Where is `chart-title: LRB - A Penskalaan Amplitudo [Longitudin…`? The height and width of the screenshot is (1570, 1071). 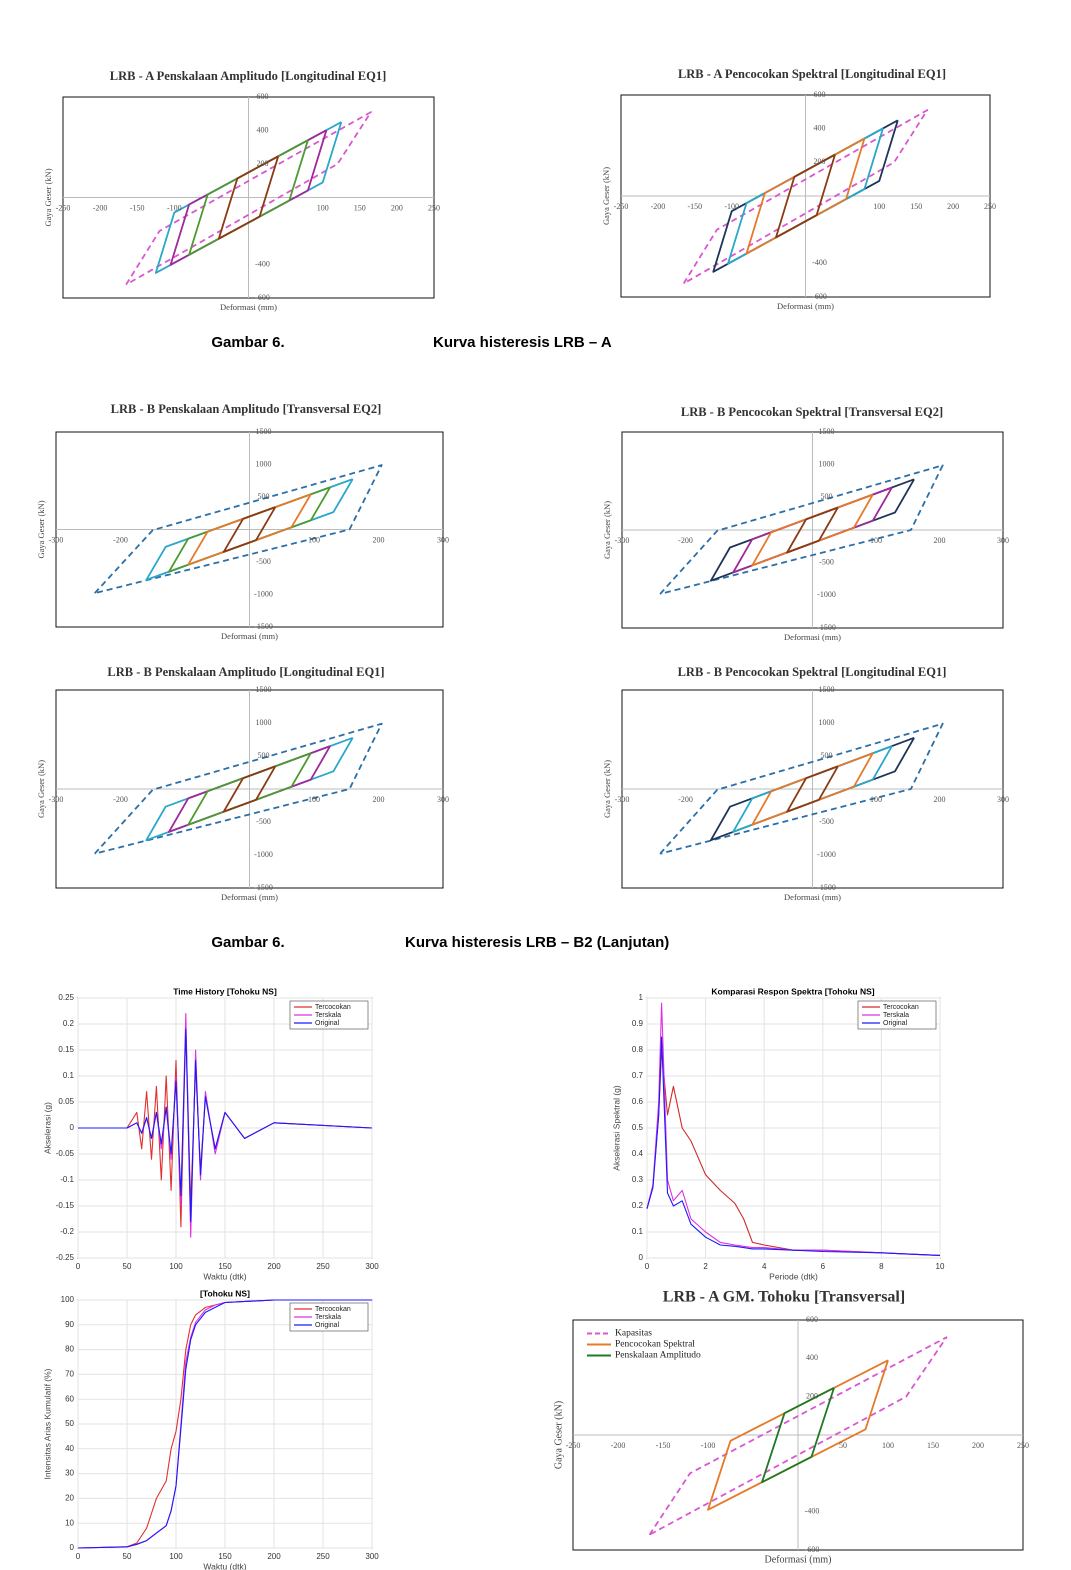
chart-title: LRB - A Penskalaan Amplitudo [Longitudin… is located at coordinates (248, 76).